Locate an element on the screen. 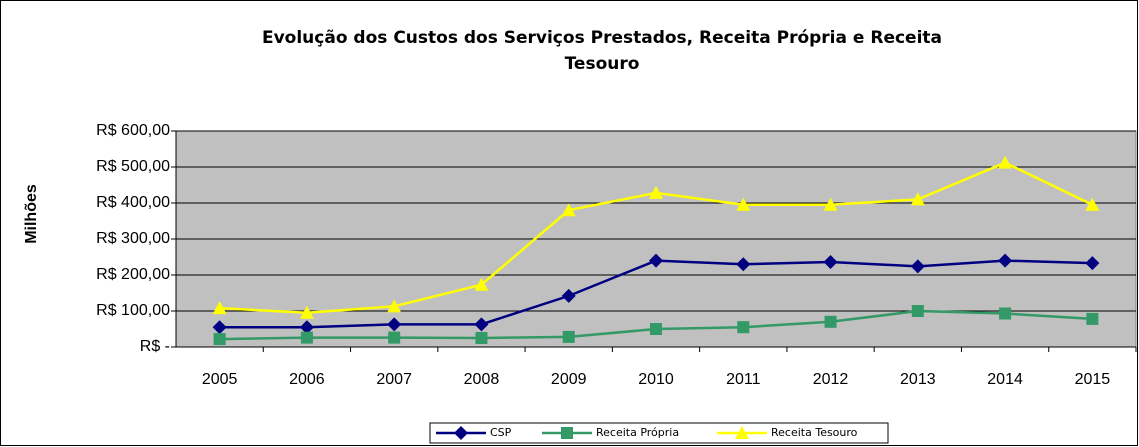 Image resolution: width=1139 pixels, height=447 pixels. x-tick-label: 2010 is located at coordinates (656, 379).